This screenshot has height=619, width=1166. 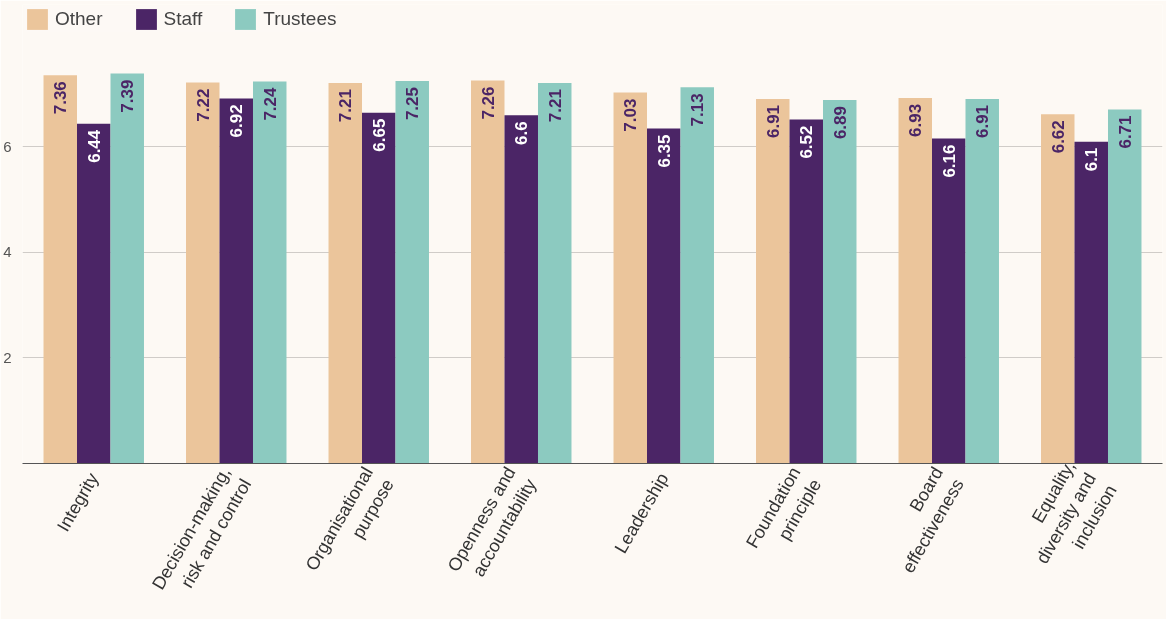 I want to click on data-label: 7.39, so click(x=128, y=96).